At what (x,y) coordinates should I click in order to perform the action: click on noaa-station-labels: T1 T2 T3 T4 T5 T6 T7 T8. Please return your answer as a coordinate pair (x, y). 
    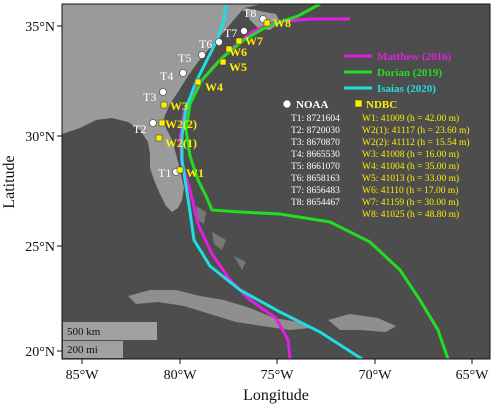
    Looking at the image, I should click on (194, 93).